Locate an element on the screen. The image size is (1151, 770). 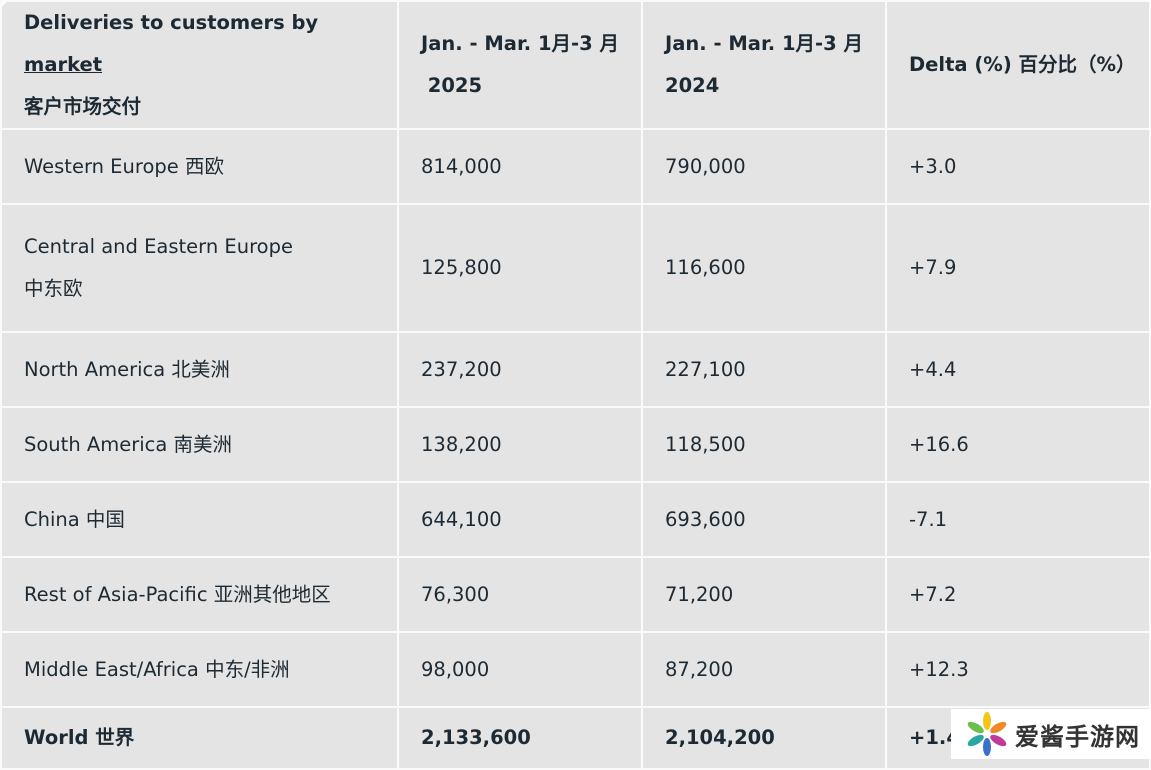
market-cell: China 中国 is located at coordinates (199, 519).